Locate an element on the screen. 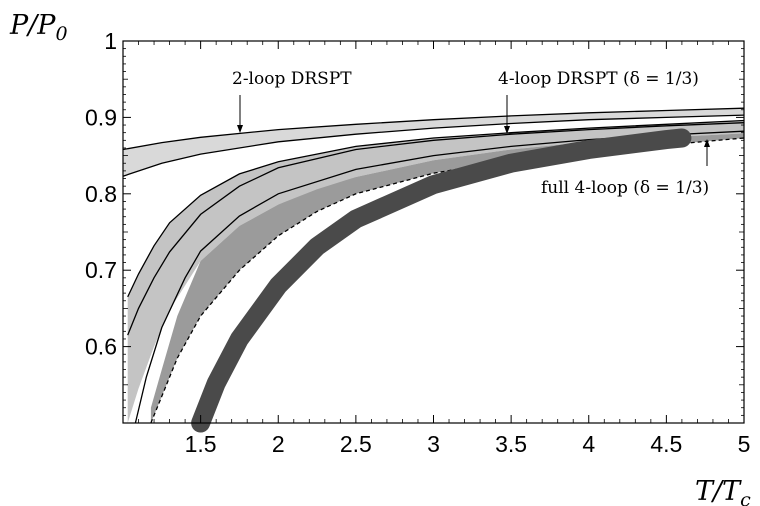 The width and height of the screenshot is (760, 506). y-tick-label: 0.8 is located at coordinates (101, 194).